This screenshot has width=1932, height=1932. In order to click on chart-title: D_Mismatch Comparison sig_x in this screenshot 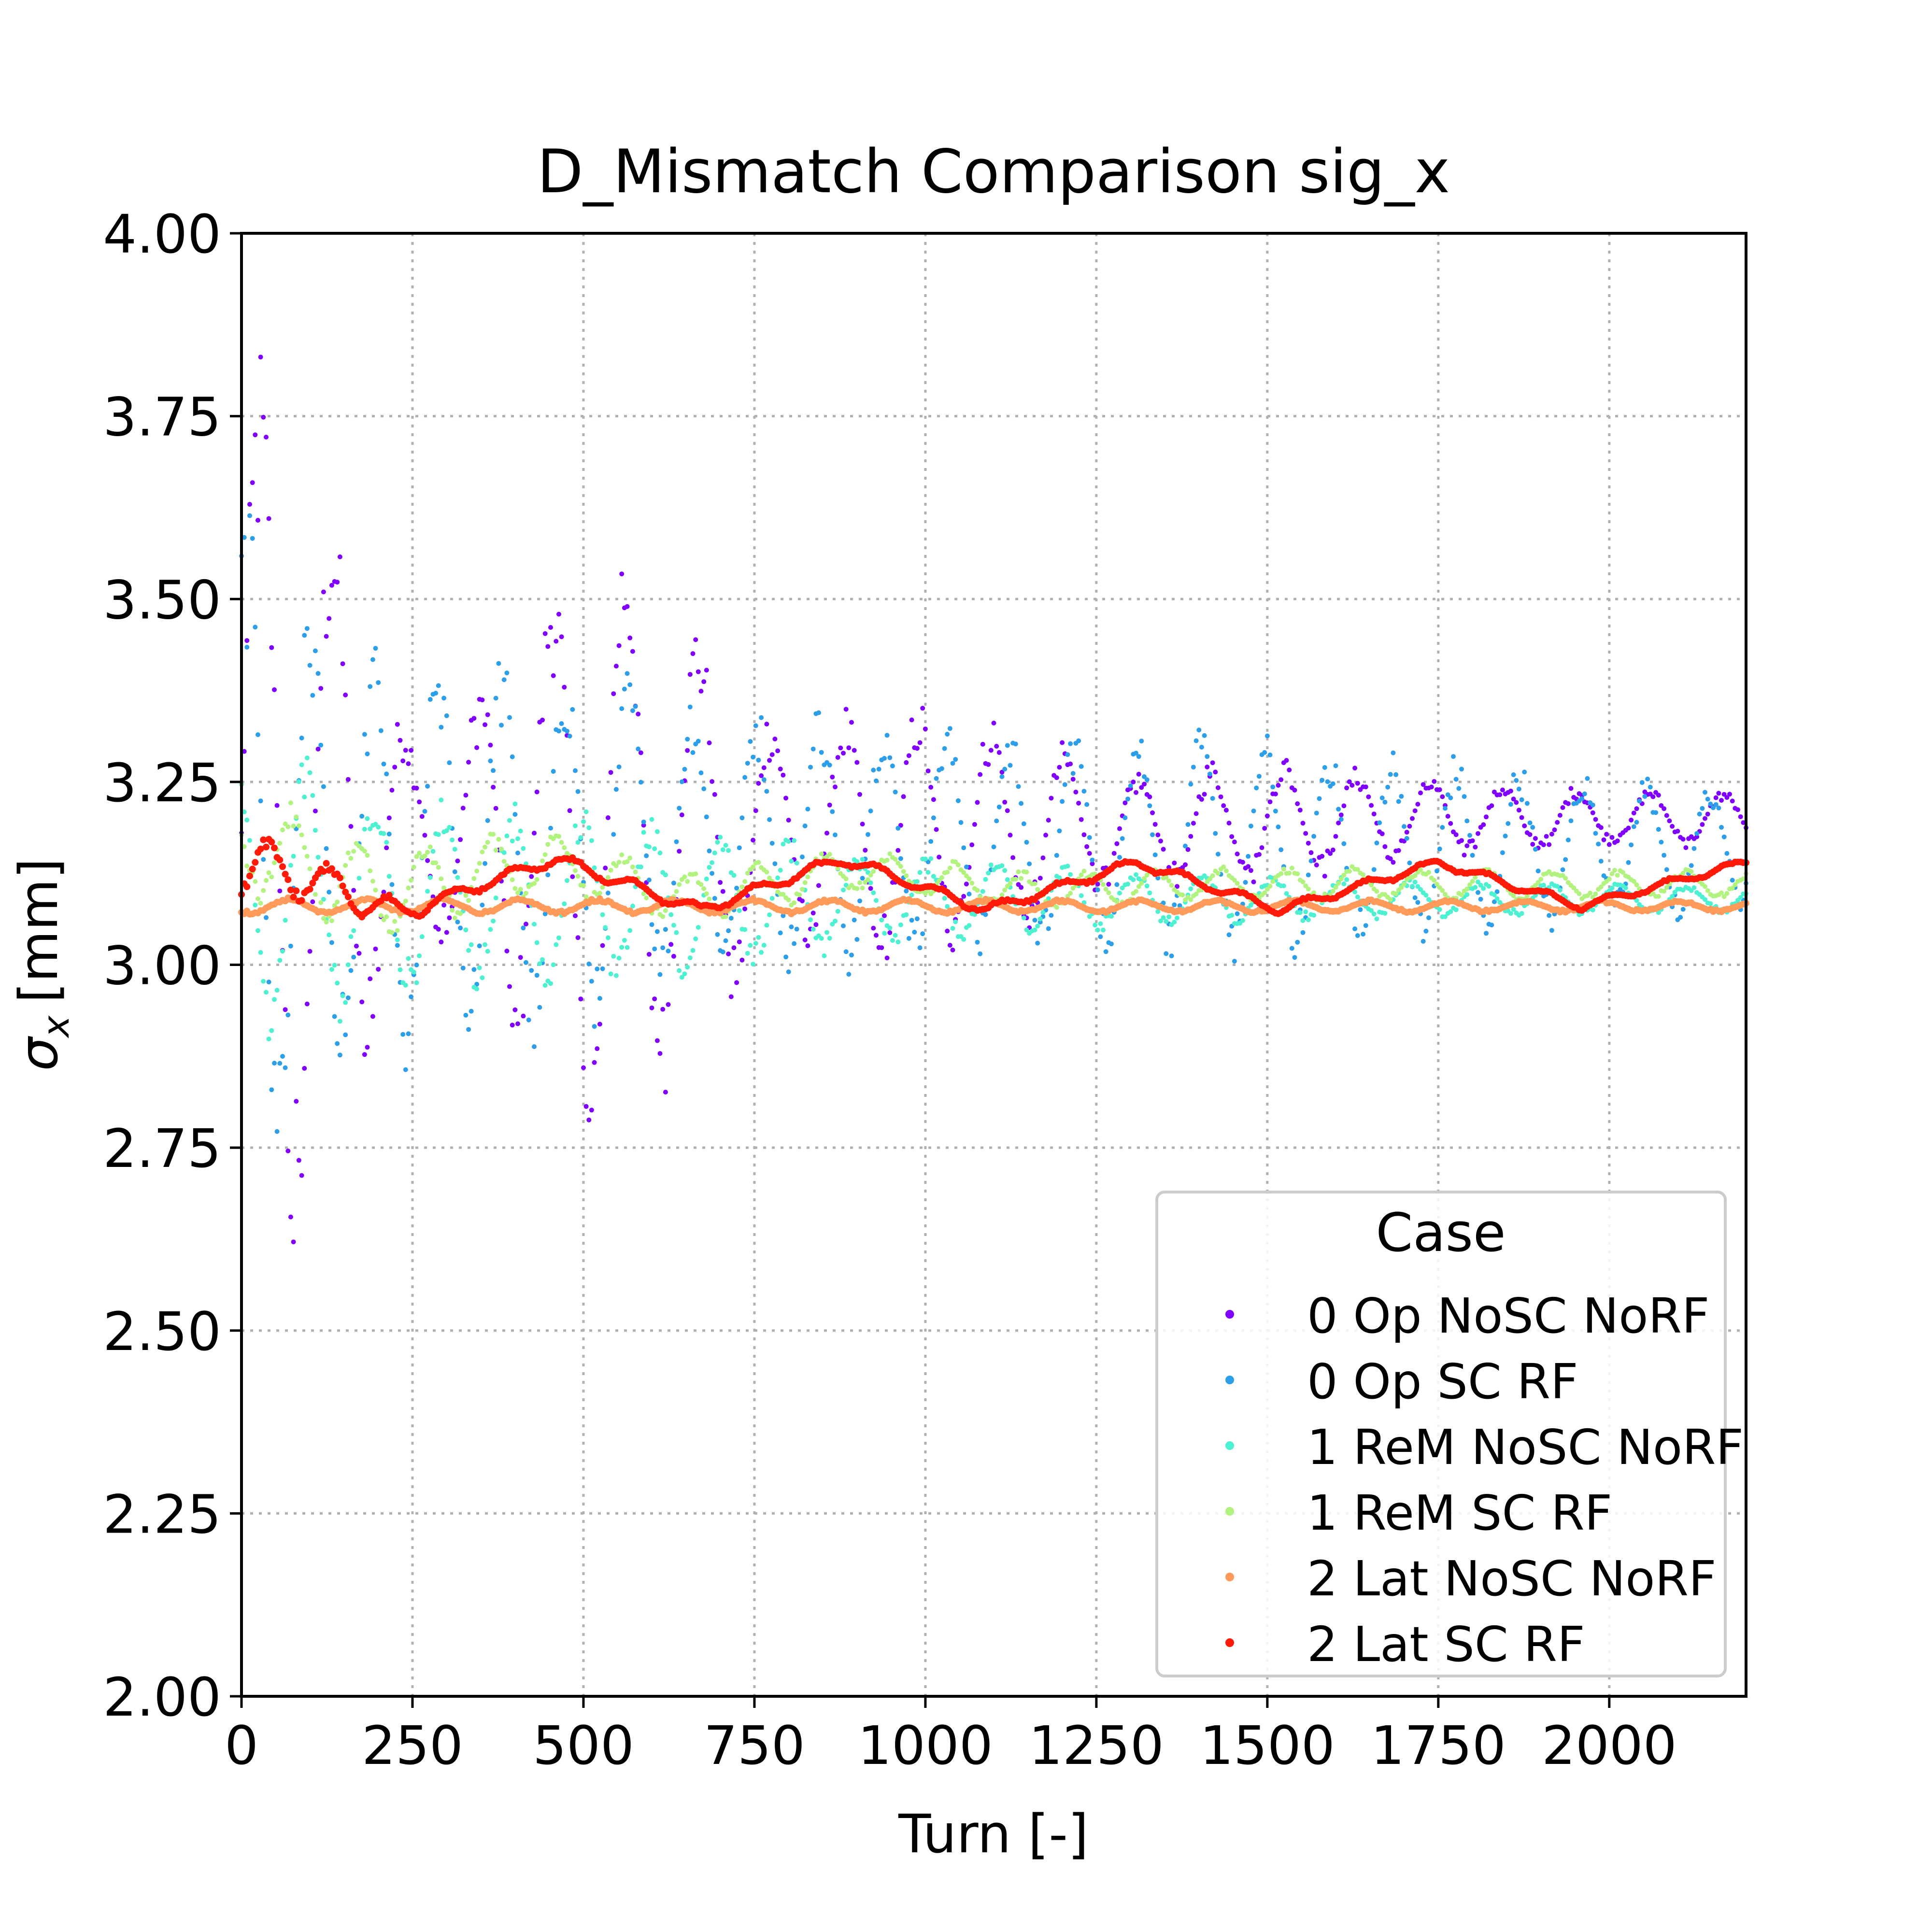, I will do `click(993, 172)`.